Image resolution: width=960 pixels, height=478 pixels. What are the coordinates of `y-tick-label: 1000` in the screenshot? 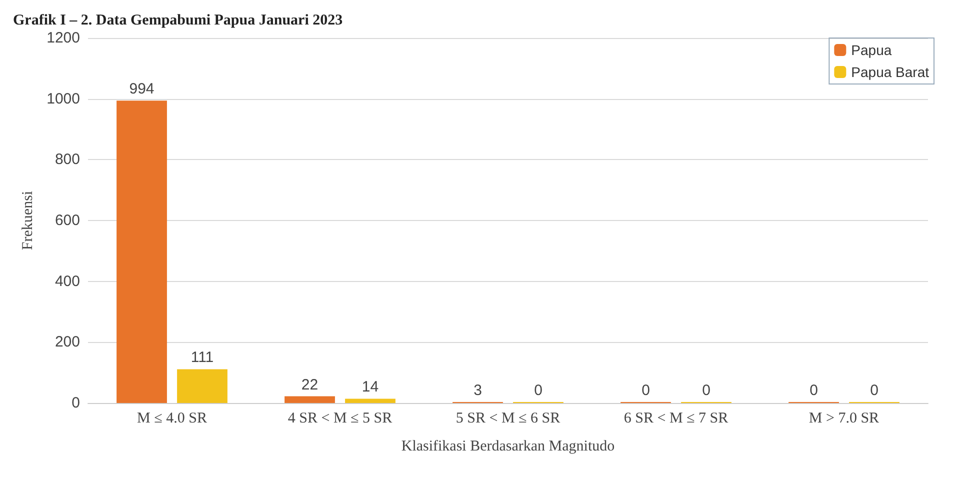 It's located at (63, 99).